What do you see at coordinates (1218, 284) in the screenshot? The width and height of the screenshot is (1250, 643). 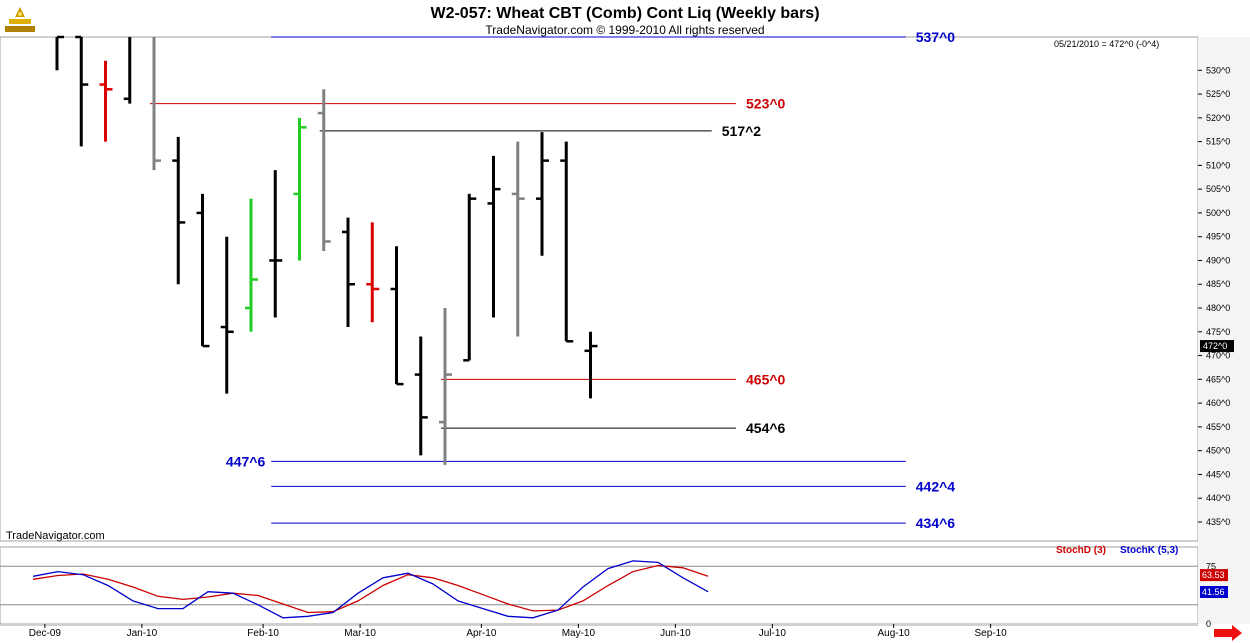 I see `y-tick-label: 485^0` at bounding box center [1218, 284].